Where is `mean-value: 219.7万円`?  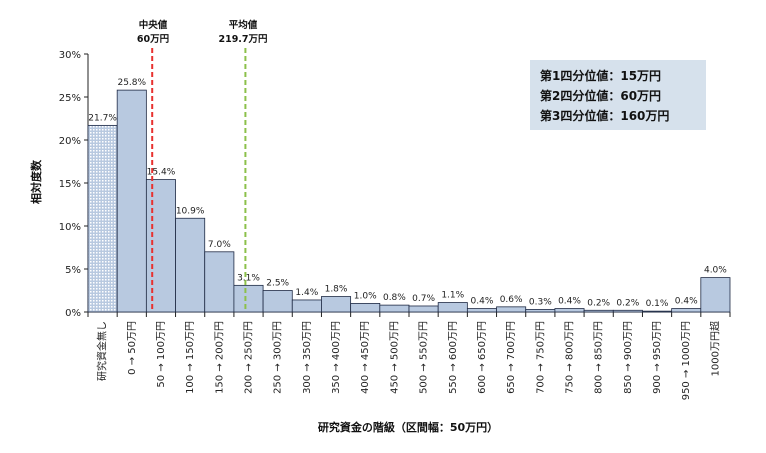
mean-value: 219.7万円 is located at coordinates (242, 39).